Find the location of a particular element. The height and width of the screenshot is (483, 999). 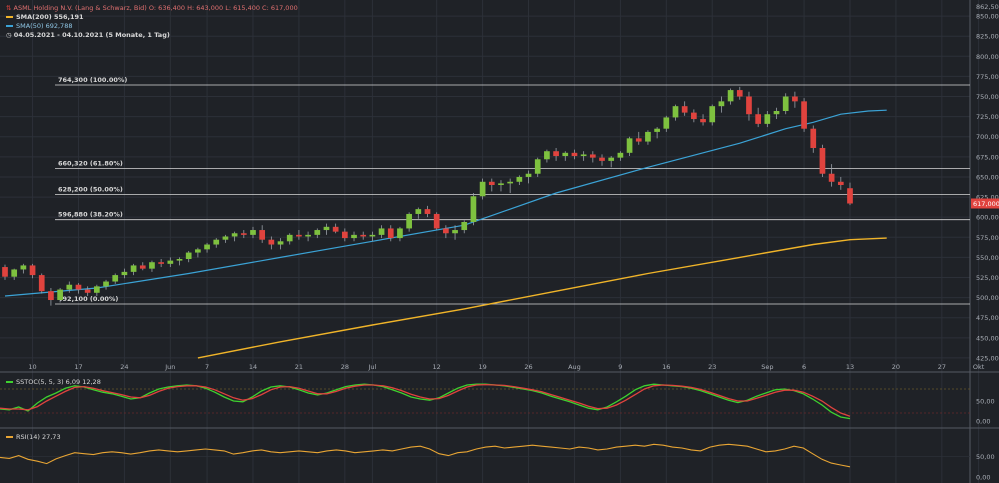

y-tick-label: 750,000 is located at coordinates (987, 97).